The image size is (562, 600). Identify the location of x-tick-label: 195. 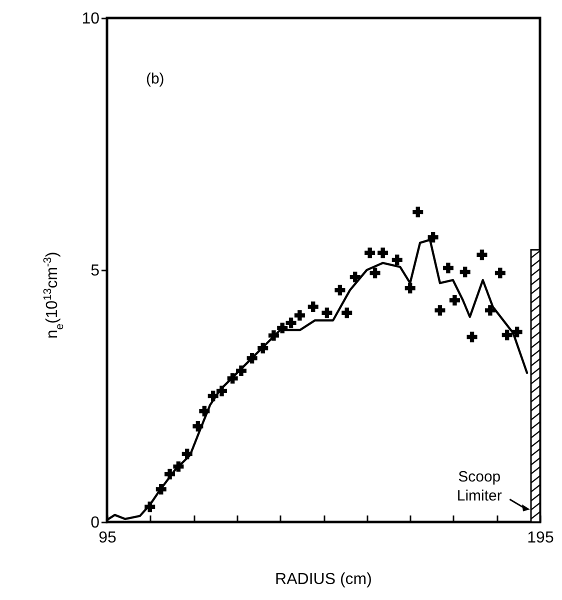
(540, 538).